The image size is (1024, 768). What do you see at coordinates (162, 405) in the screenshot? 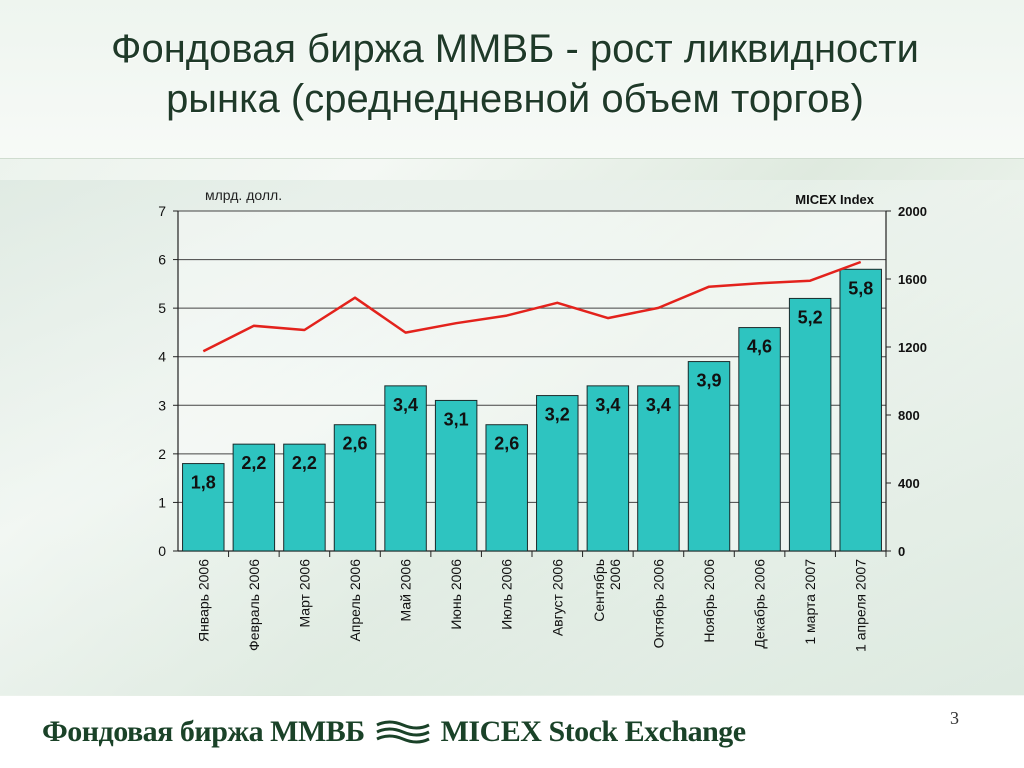
I see `y-left-tick-label: 3` at bounding box center [162, 405].